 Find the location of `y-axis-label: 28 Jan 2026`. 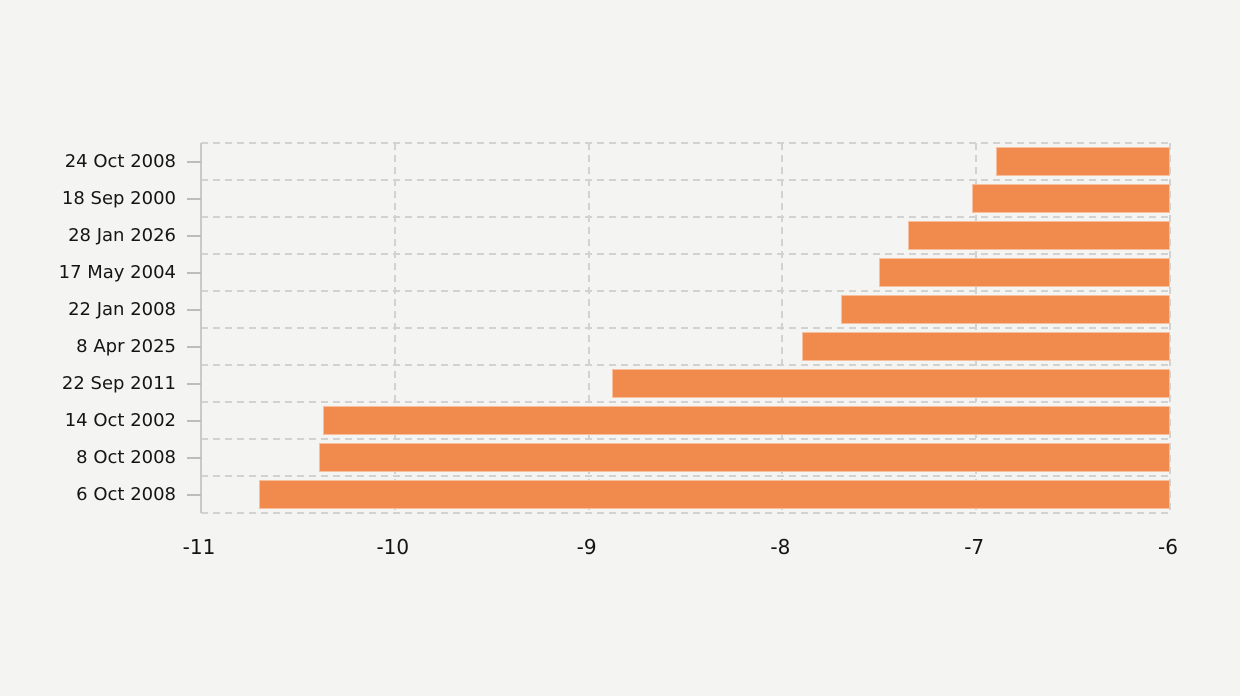

y-axis-label: 28 Jan 2026 is located at coordinates (122, 235).